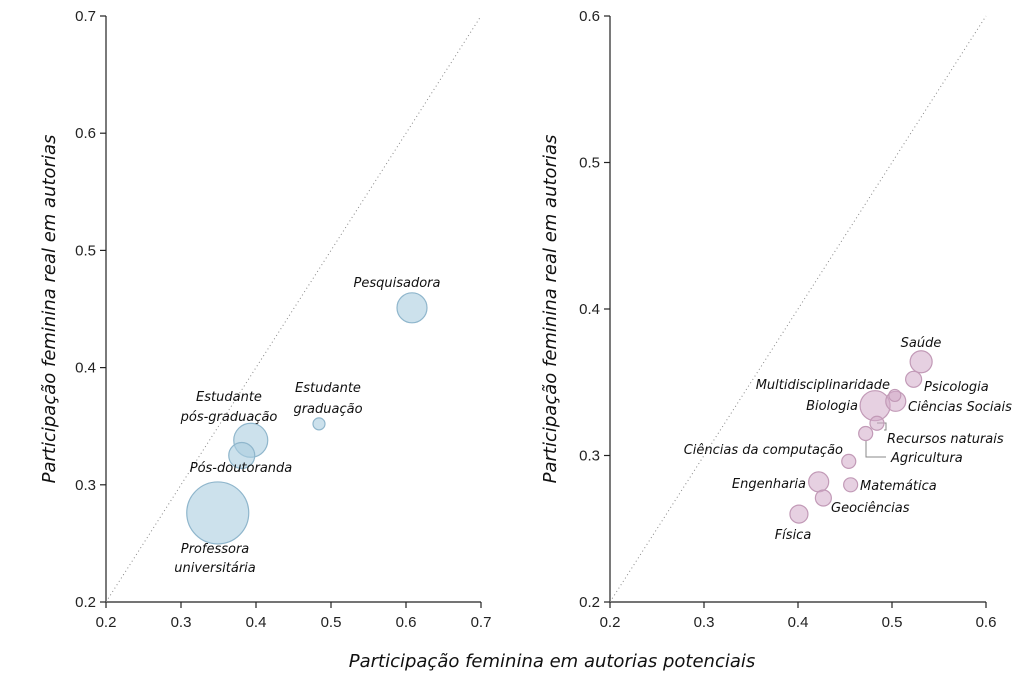 The image size is (1024, 673). What do you see at coordinates (832, 406) in the screenshot?
I see `point-label-biologia: Biologia` at bounding box center [832, 406].